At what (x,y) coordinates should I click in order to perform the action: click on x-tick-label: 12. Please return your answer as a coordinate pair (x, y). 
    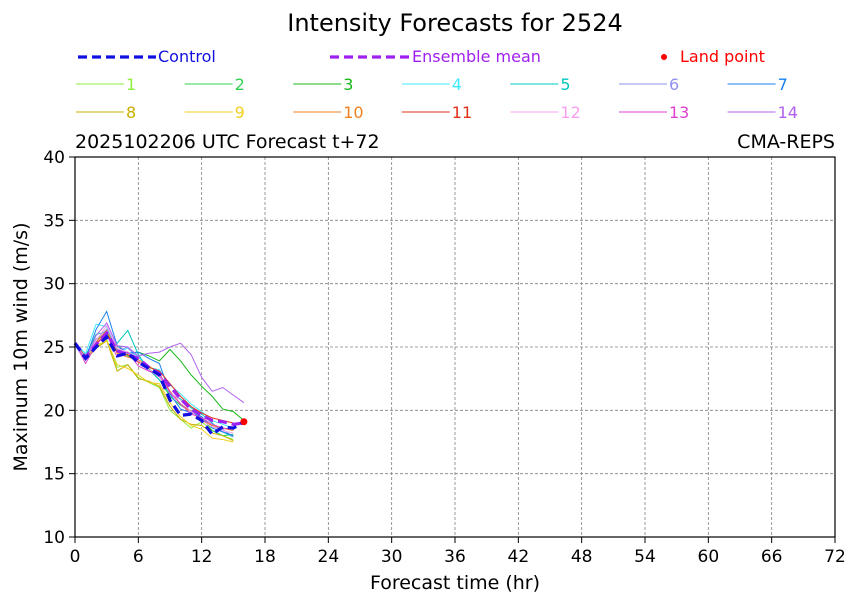
    Looking at the image, I should click on (202, 557).